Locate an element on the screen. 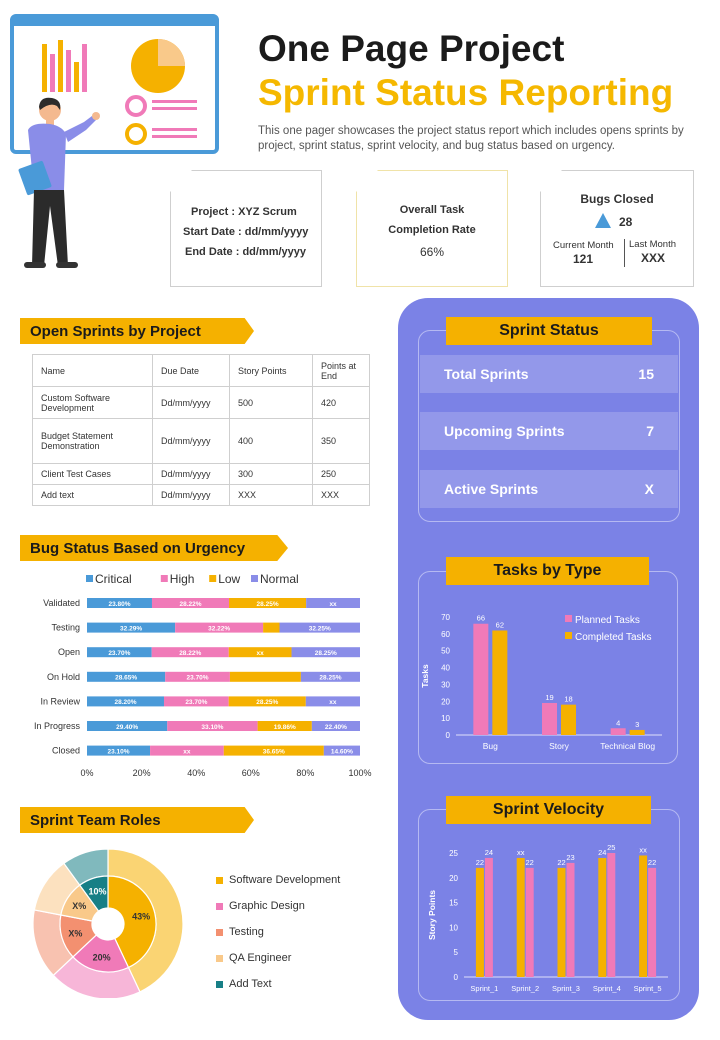 The height and width of the screenshot is (1040, 720). project-end-date: End Date : dd/mm/yyyy is located at coordinates (246, 252).